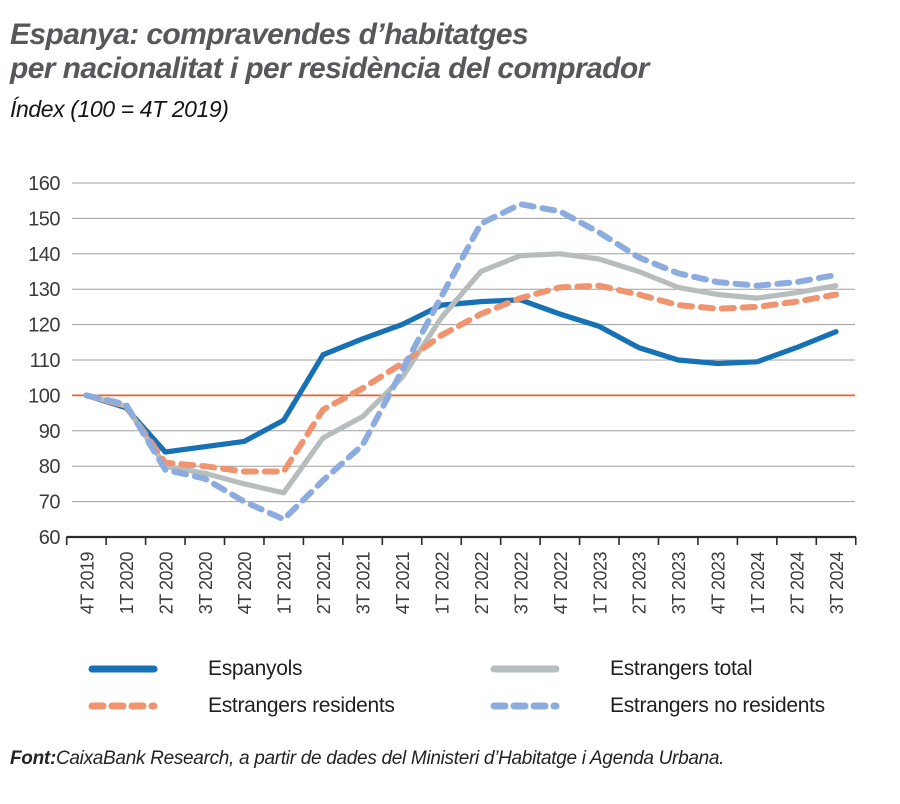 This screenshot has height=804, width=900. What do you see at coordinates (403, 583) in the screenshot?
I see `svg-text: 4T 2021` at bounding box center [403, 583].